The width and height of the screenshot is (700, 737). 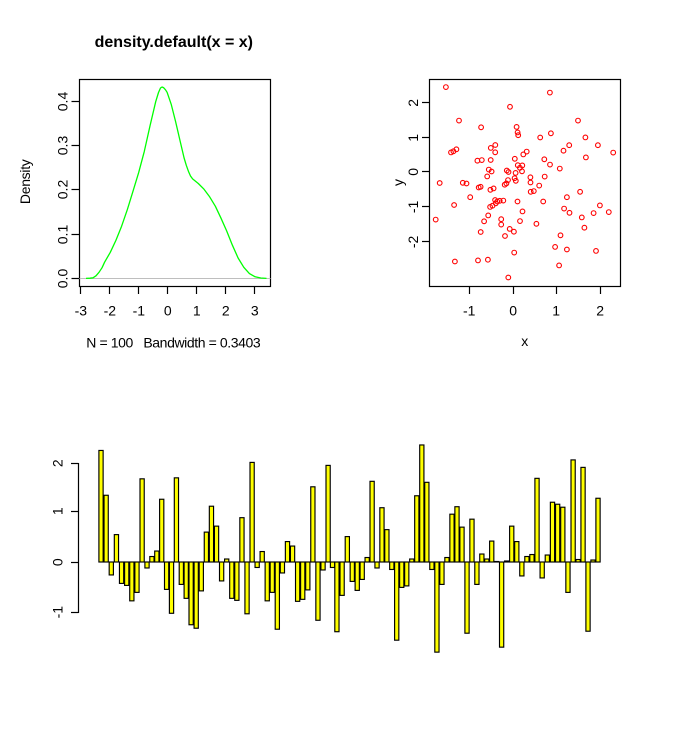 I want to click on svg-text: Density, so click(x=25, y=181).